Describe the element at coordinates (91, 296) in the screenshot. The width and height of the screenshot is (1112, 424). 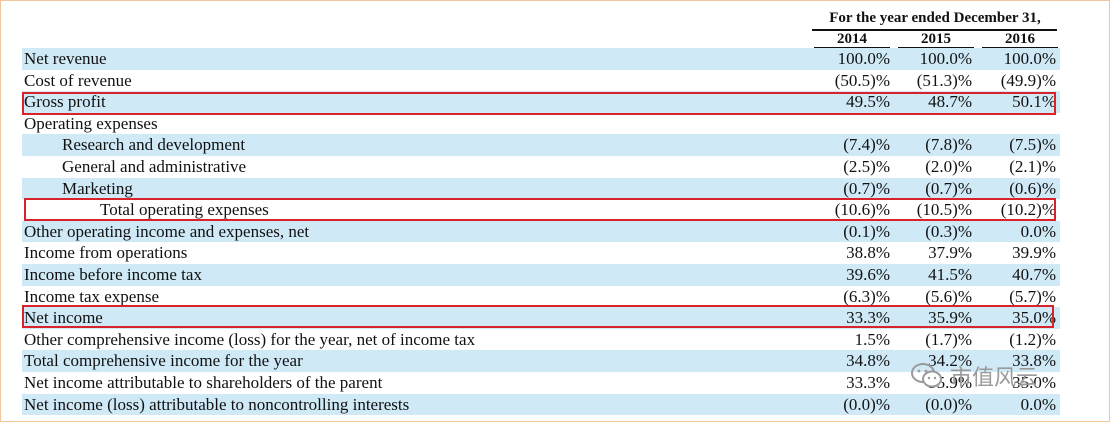
I see `row-label: Income tax expense` at that location.